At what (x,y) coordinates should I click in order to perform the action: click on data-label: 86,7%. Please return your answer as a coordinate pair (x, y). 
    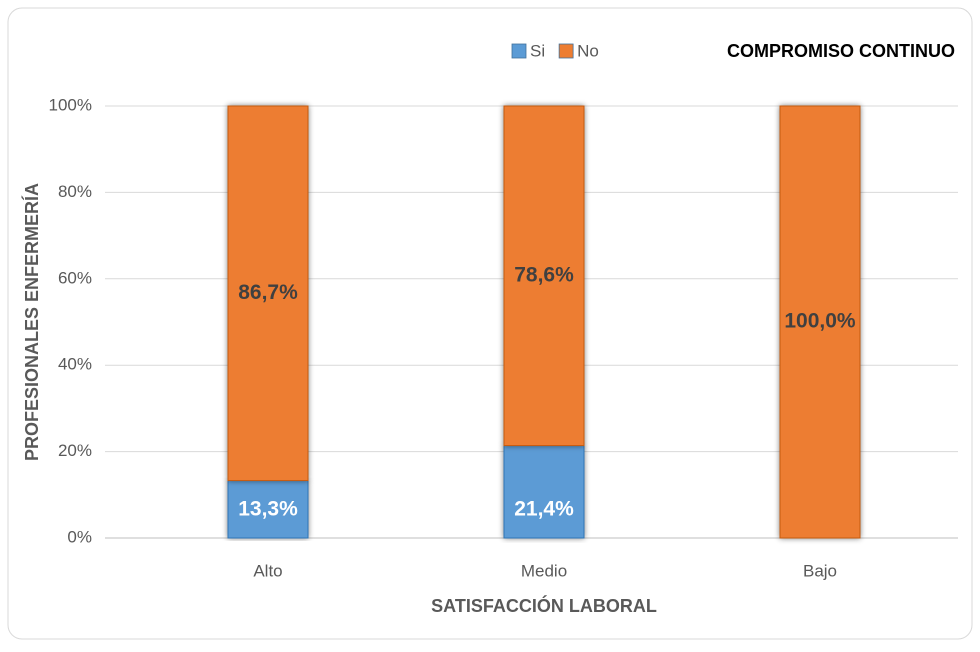
    Looking at the image, I should click on (268, 292).